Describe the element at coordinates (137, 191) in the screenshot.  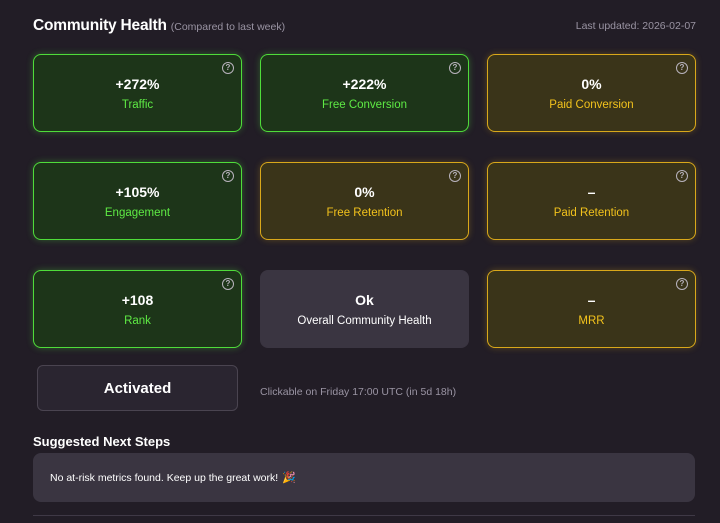
I see `metric-value: +105%` at that location.